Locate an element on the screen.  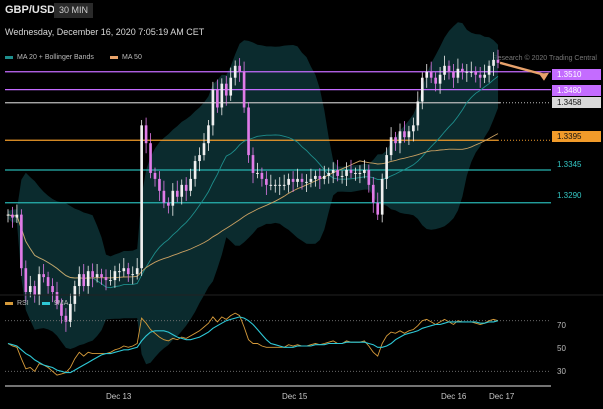
rsi-line is located at coordinates (253, 344).